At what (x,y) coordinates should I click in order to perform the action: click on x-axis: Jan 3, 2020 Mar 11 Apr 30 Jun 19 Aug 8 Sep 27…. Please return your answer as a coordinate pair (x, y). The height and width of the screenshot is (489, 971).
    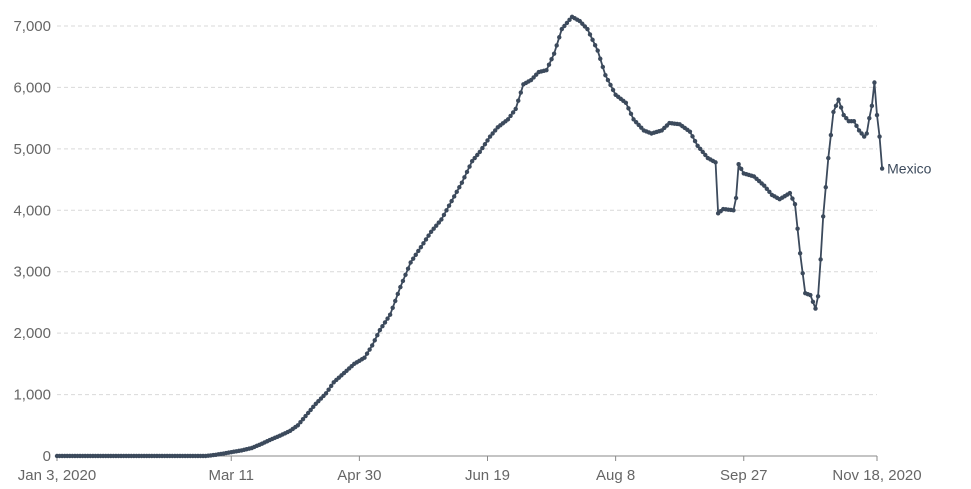
    Looking at the image, I should click on (470, 469).